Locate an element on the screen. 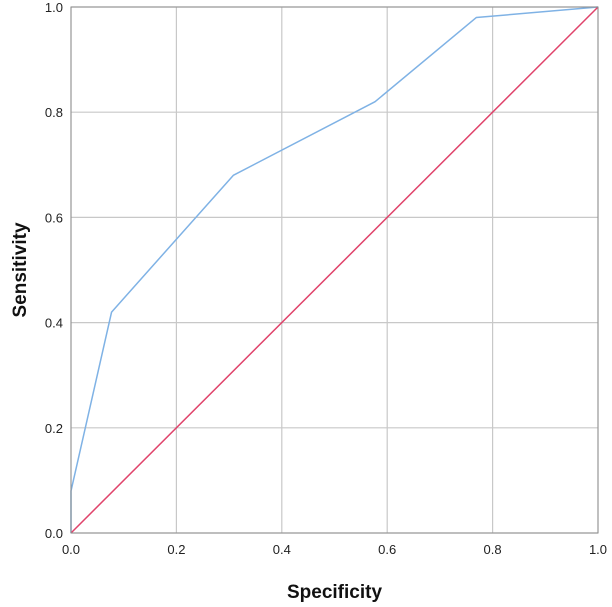 Image resolution: width=612 pixels, height=607 pixels. y-tick-label: 0.6 is located at coordinates (54, 217).